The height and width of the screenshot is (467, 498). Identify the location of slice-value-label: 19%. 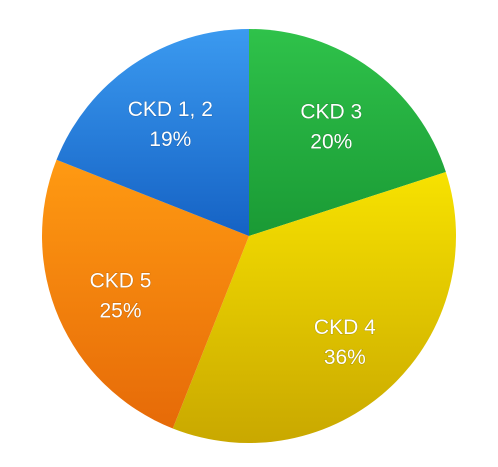
(170, 139).